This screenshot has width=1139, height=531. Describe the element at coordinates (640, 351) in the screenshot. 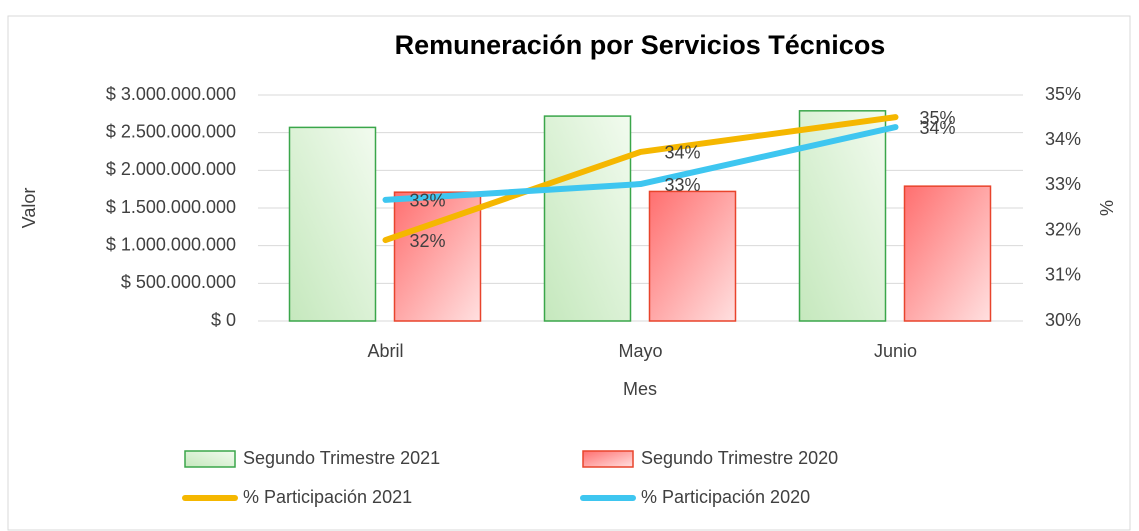

I see `x-tick-label: Mayo` at that location.